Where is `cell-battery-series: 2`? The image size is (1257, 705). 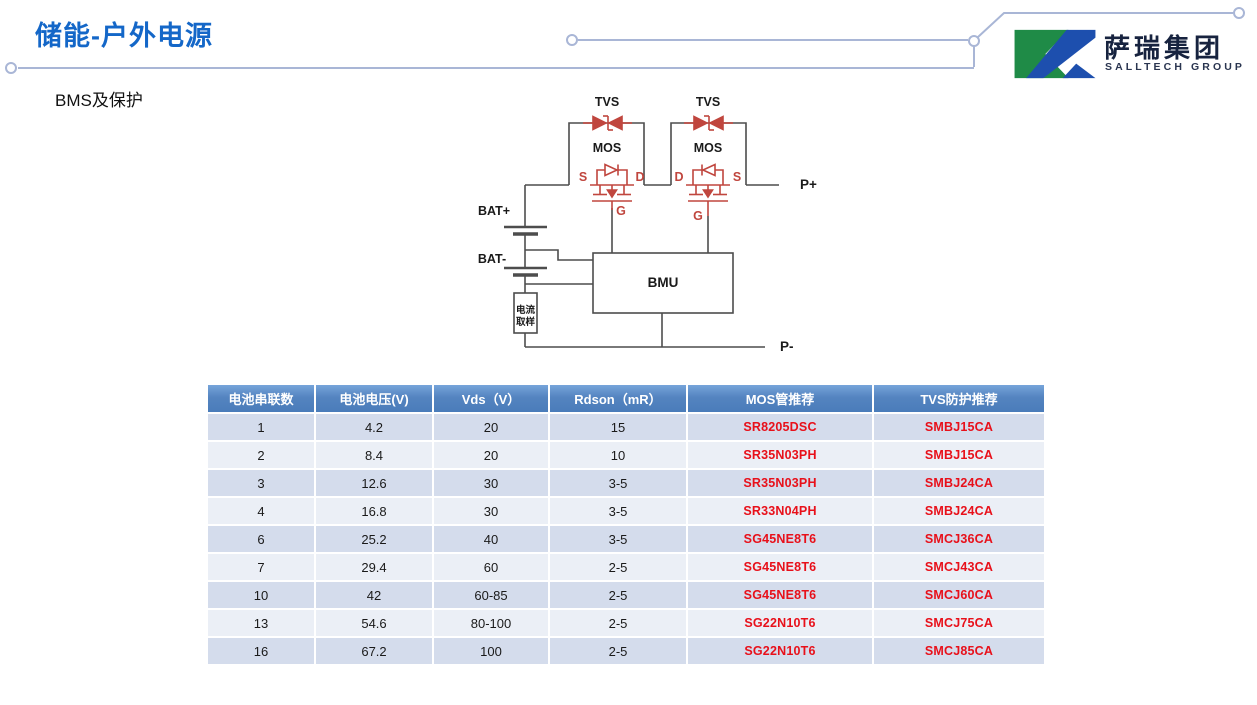
cell-battery-series: 2 is located at coordinates (262, 454).